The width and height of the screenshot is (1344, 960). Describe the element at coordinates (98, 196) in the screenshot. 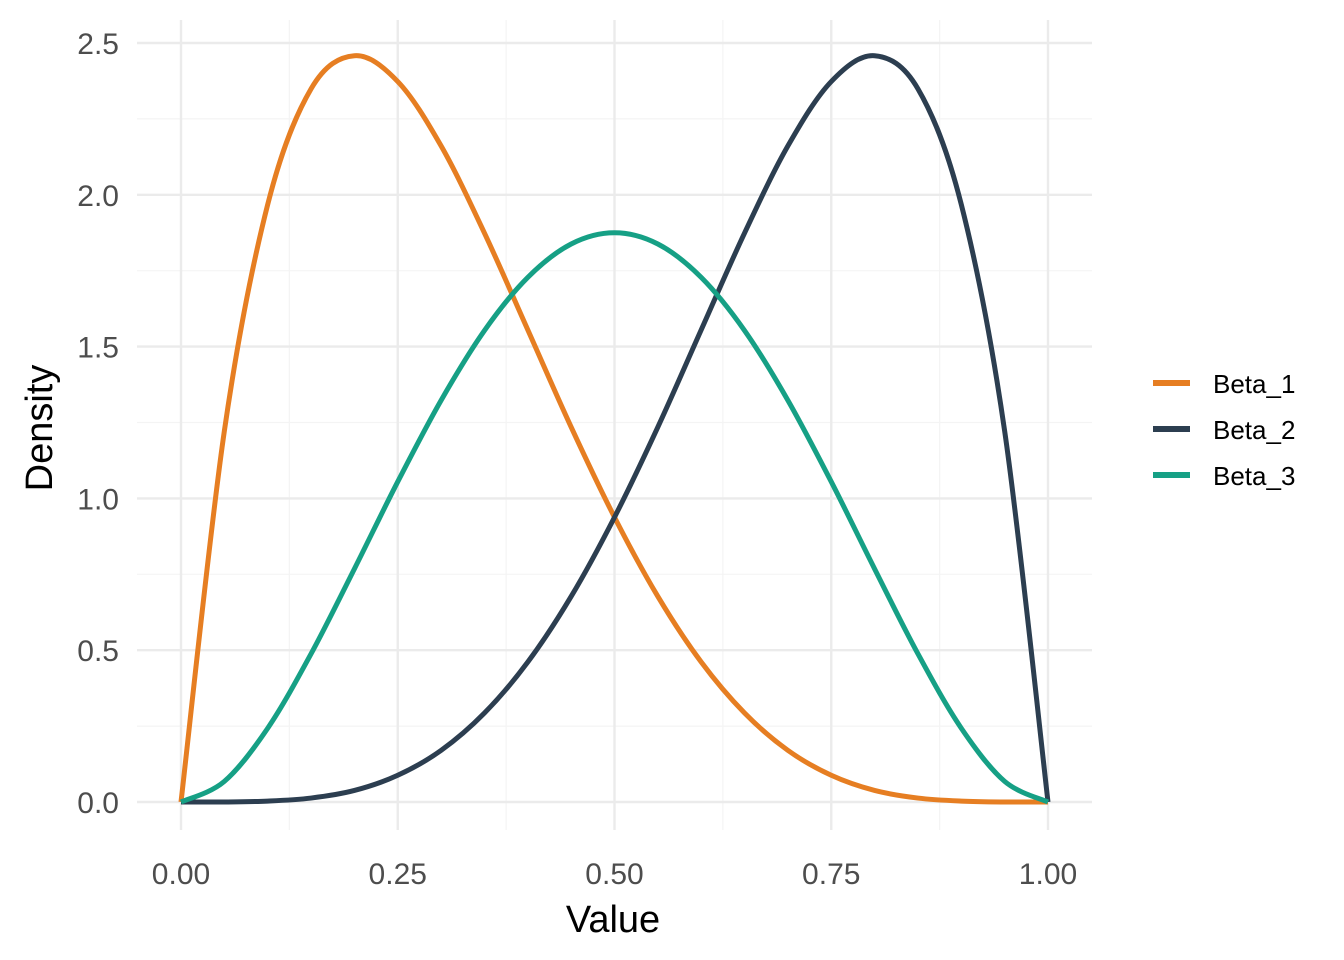

I see `y-tick-label: 2.0` at that location.